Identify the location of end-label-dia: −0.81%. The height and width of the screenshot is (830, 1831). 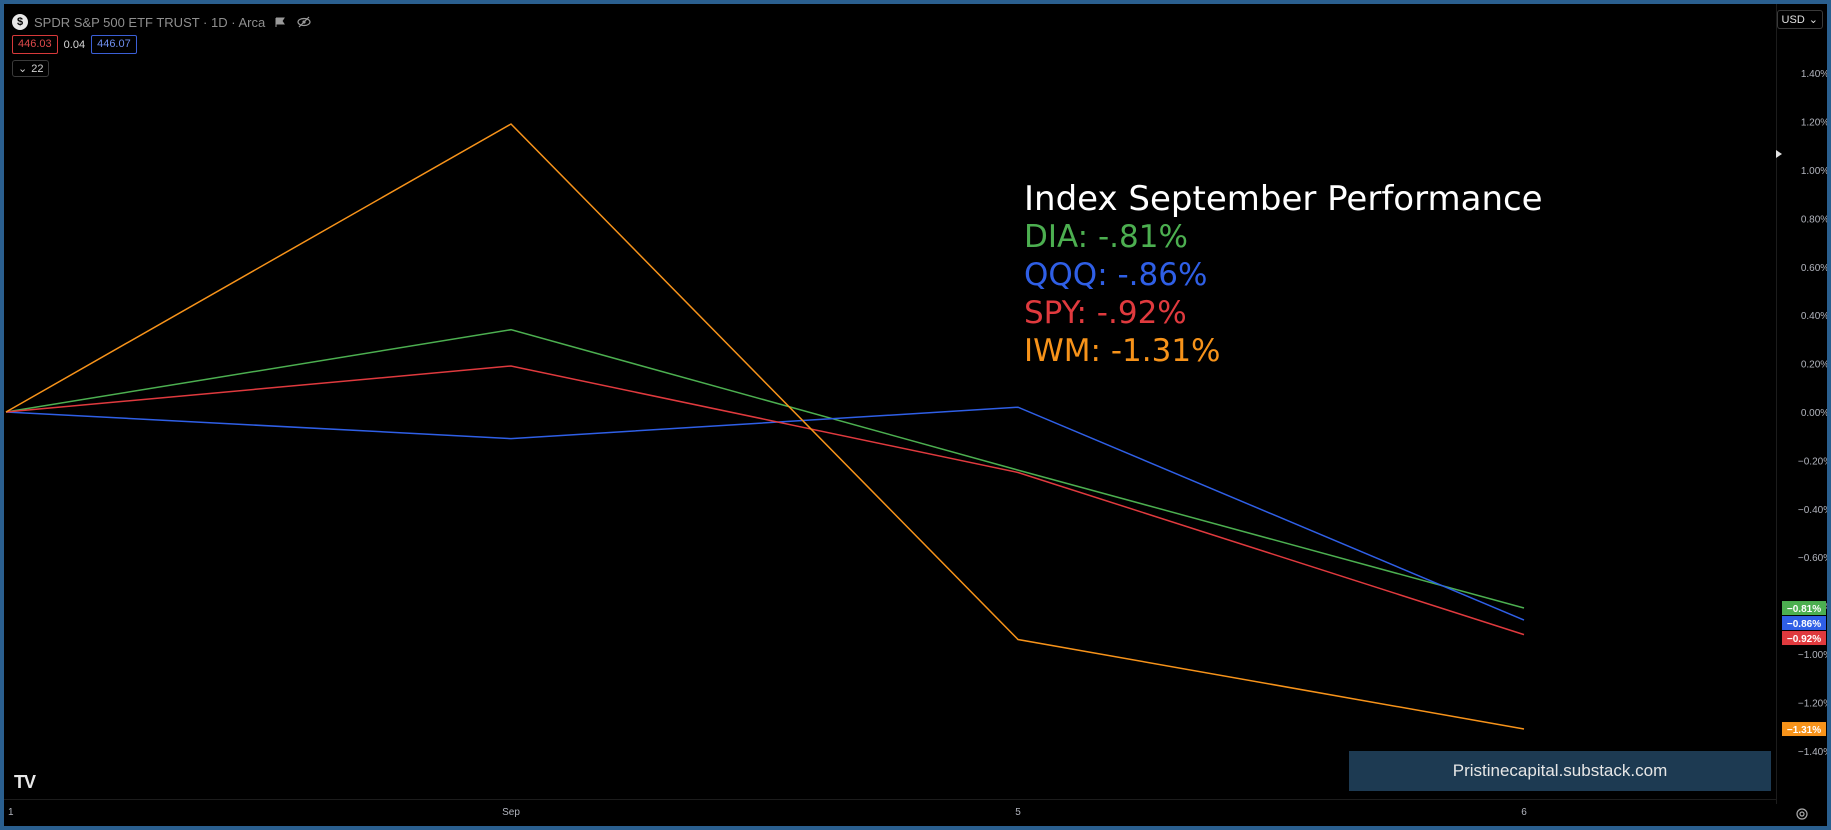
(1804, 609).